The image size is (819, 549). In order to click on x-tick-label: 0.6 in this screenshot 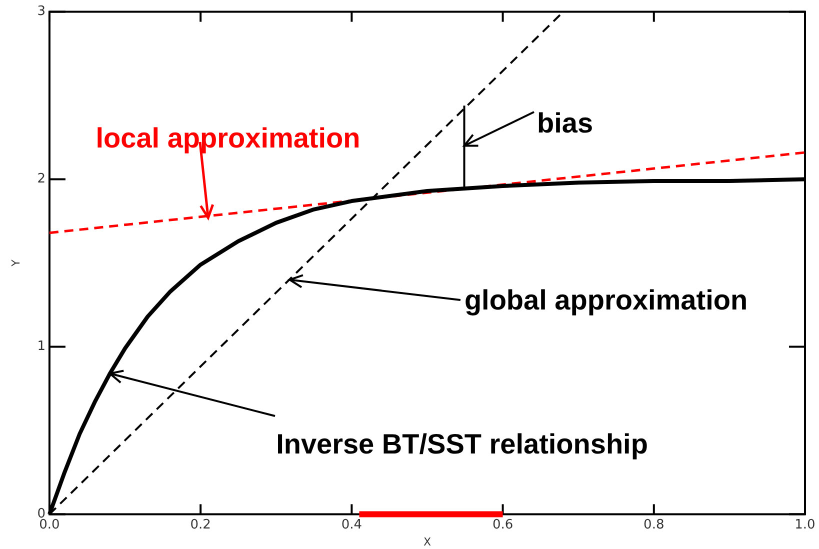, I will do `click(503, 524)`.